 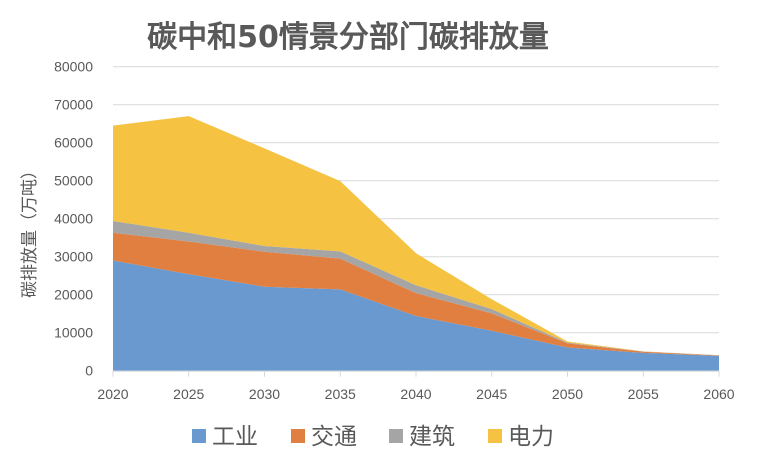 I want to click on legend-item: 电力, so click(x=521, y=437).